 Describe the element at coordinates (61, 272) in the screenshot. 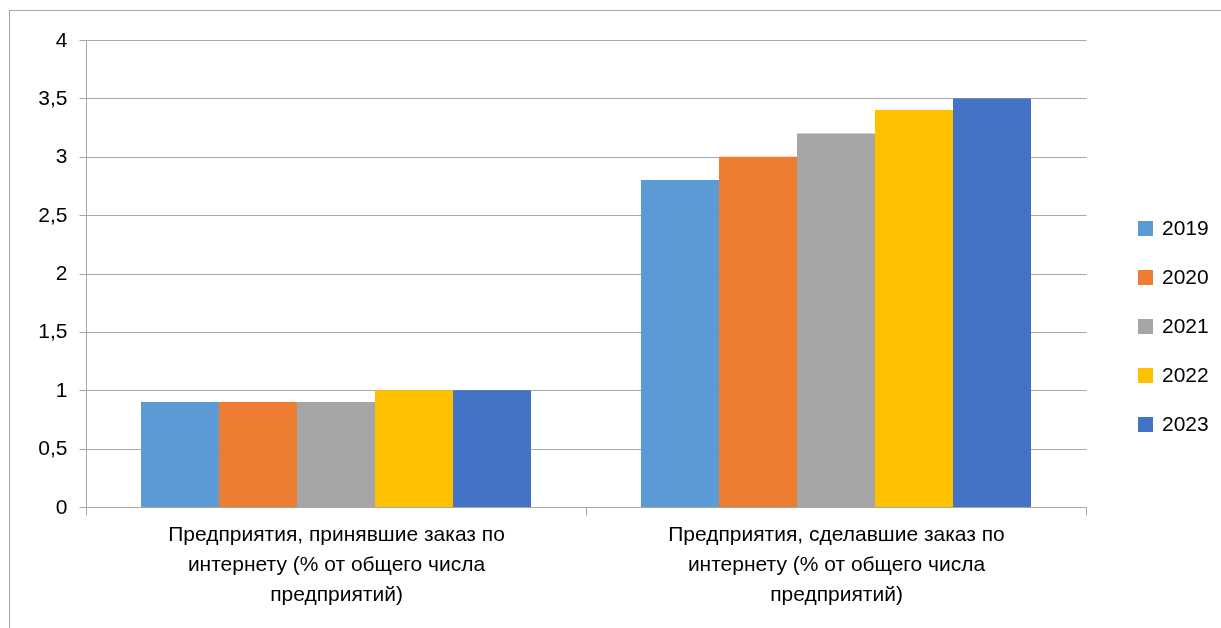

I see `y-tick-label: 2` at that location.